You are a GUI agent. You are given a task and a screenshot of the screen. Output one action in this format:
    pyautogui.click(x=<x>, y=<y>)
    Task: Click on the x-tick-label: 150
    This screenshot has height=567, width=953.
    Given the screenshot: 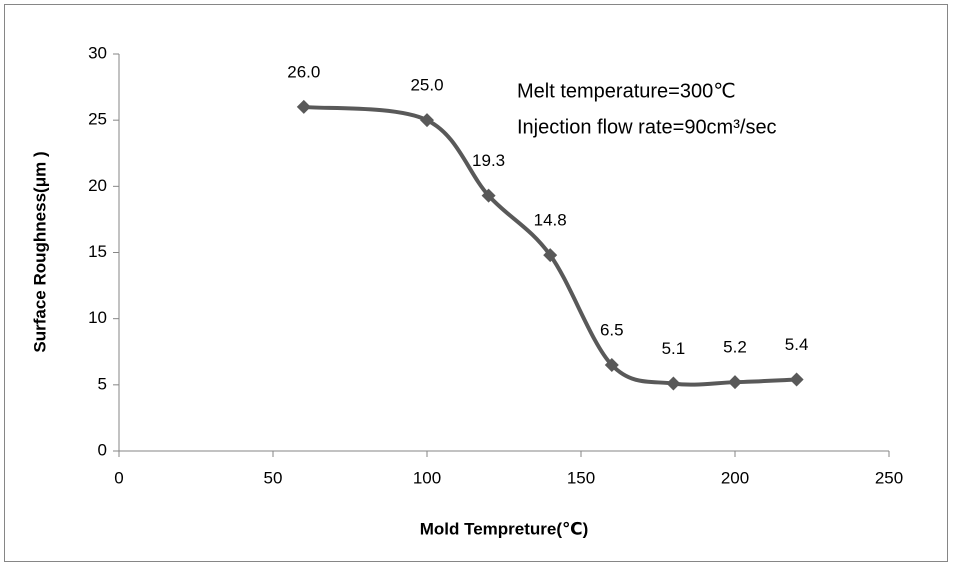 What is the action you would take?
    pyautogui.click(x=581, y=477)
    